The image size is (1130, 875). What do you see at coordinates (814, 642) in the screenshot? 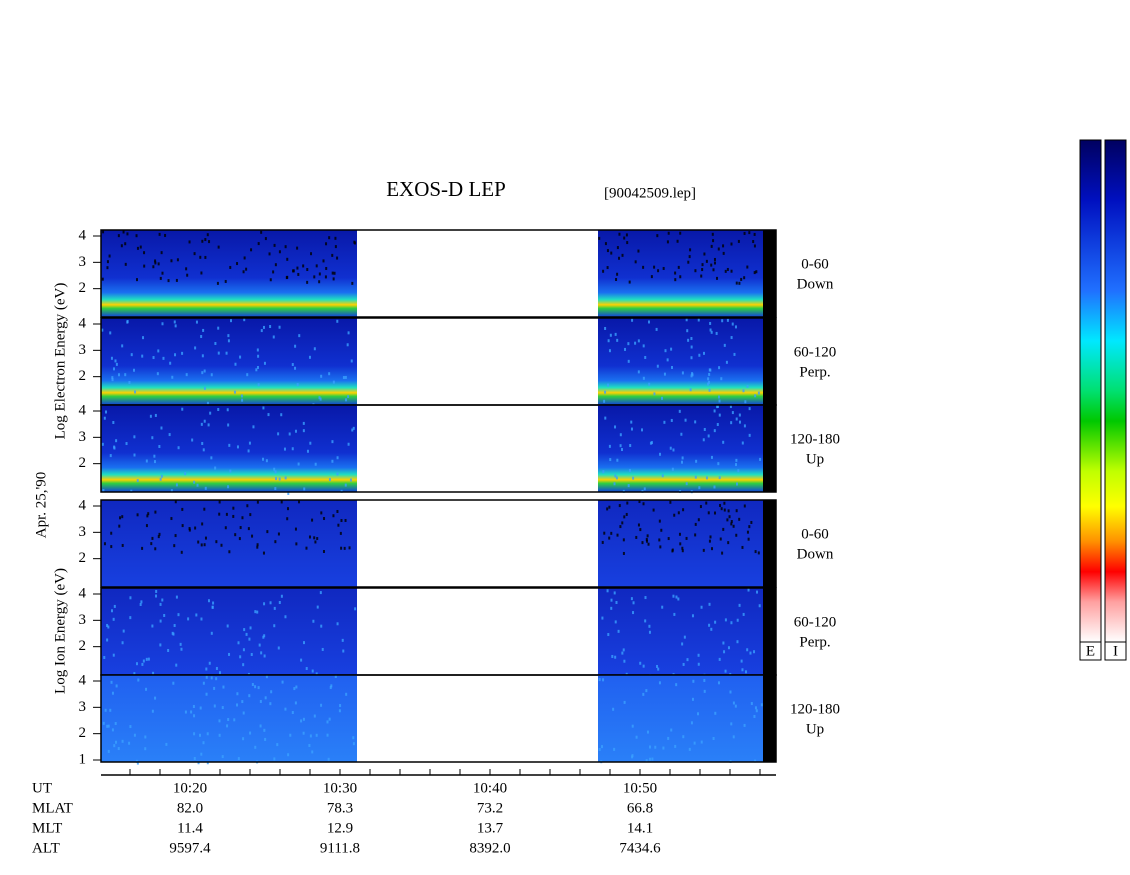
I see `panel-direction: Perp.` at bounding box center [814, 642].